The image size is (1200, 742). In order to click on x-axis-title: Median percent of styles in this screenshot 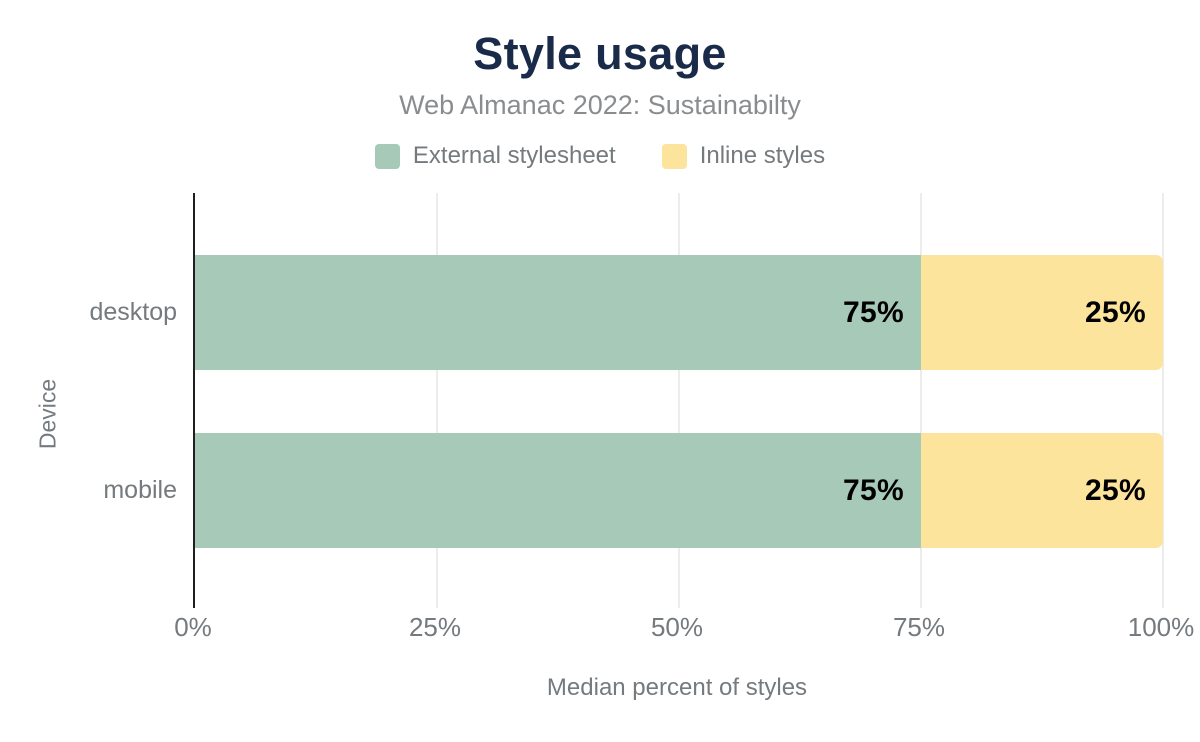, I will do `click(677, 687)`.